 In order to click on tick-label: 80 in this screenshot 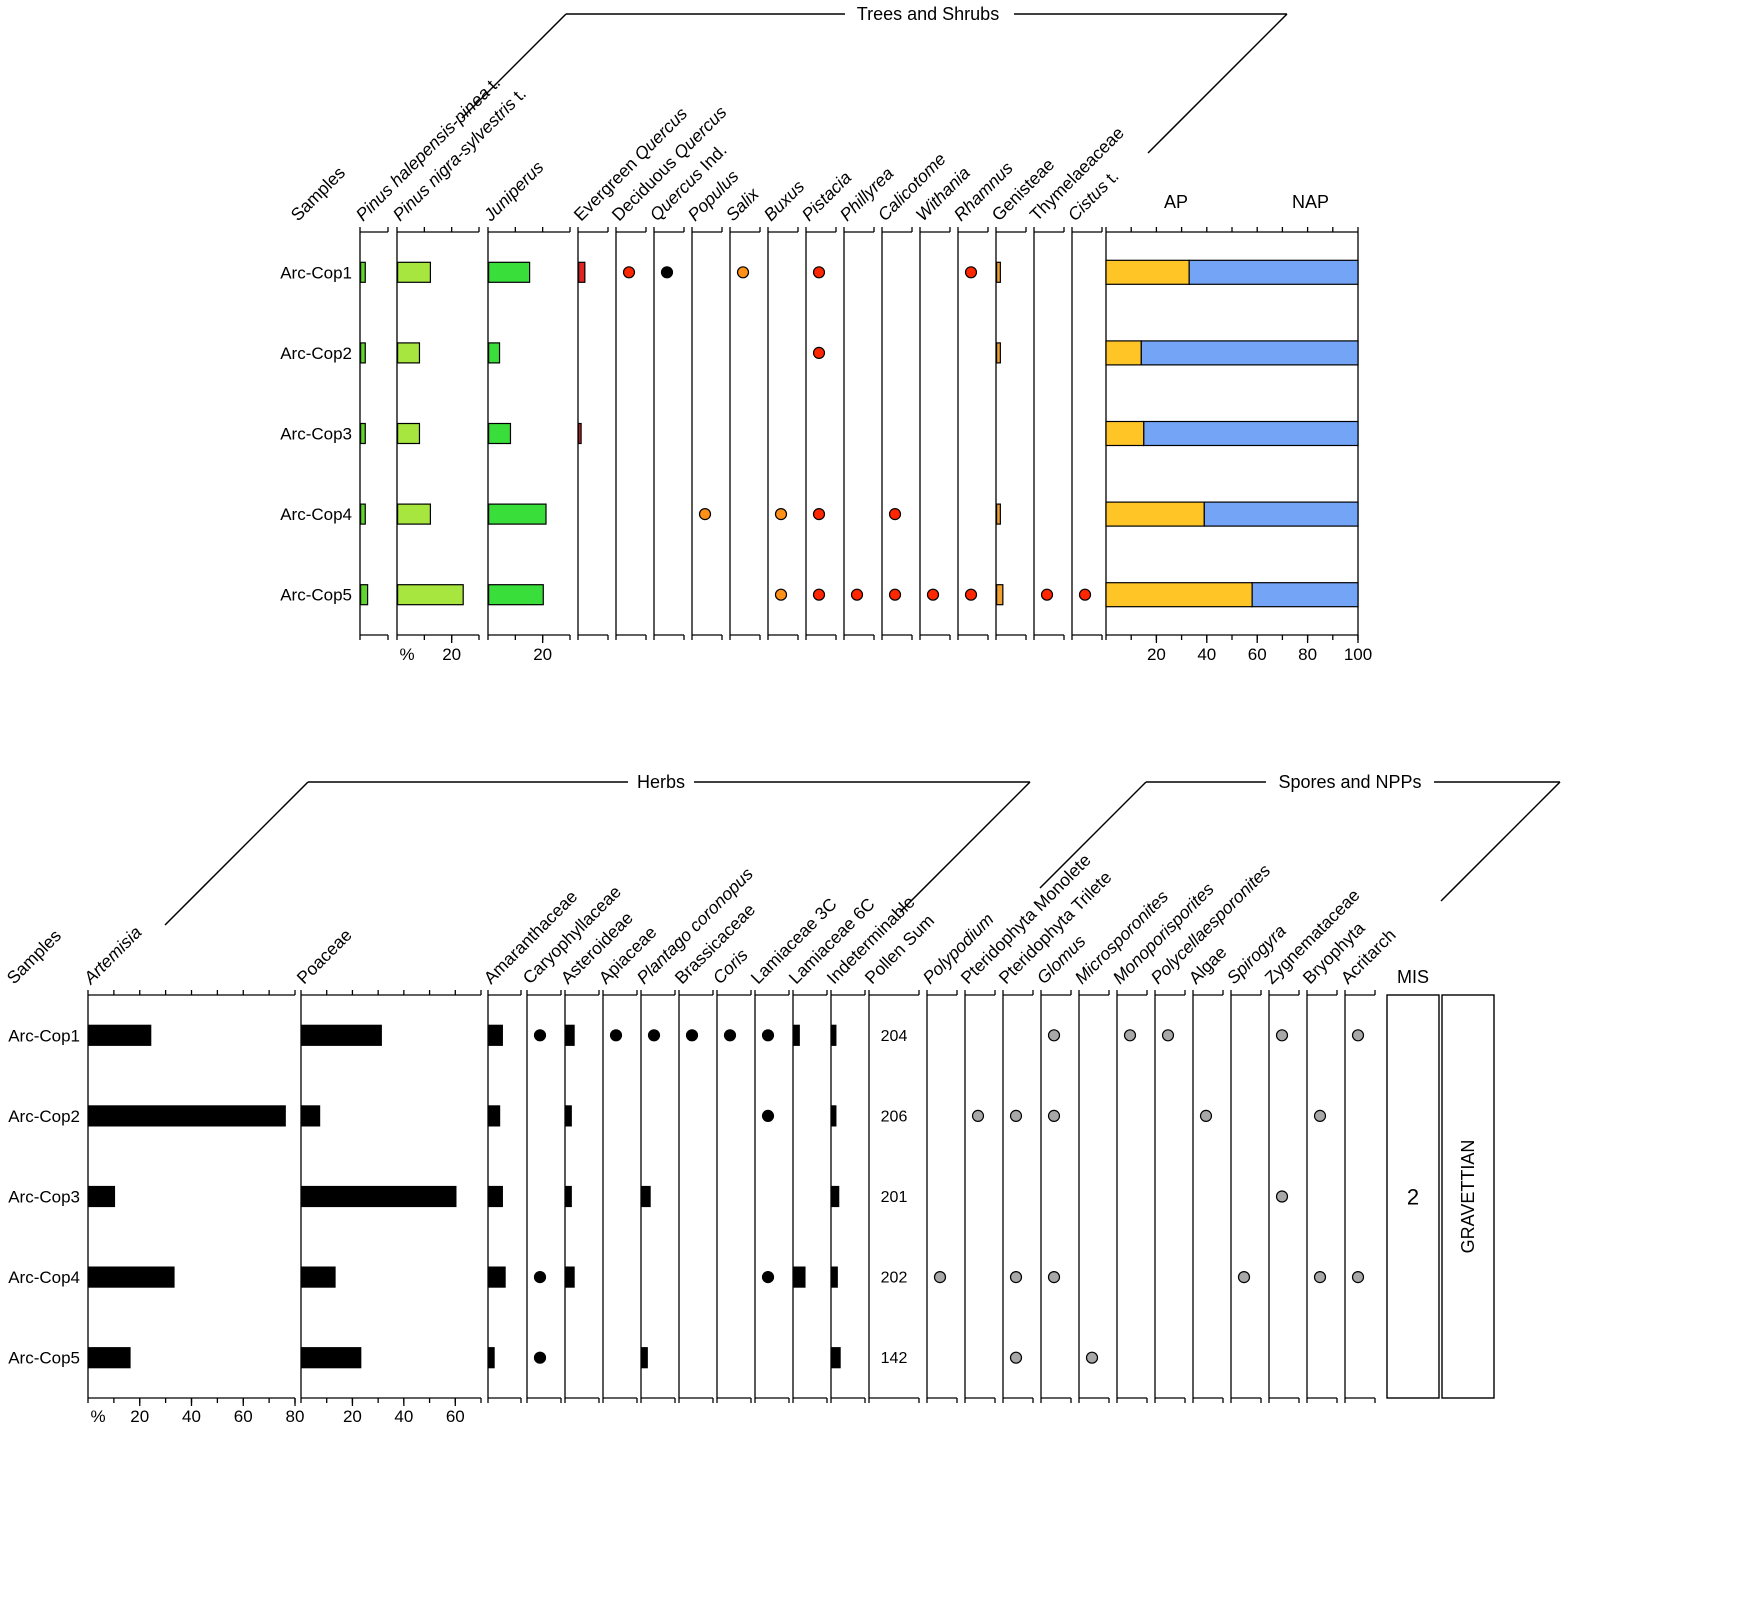, I will do `click(1307, 654)`.